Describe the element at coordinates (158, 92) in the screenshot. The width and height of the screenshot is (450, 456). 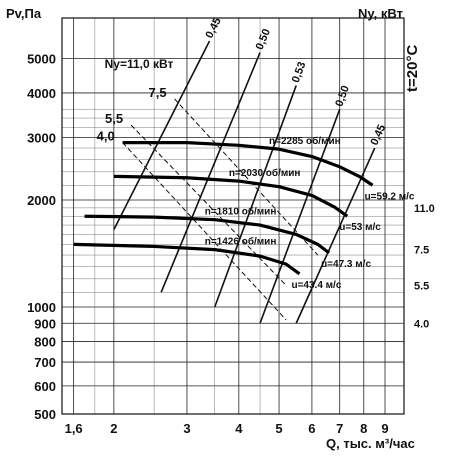
I see `power-line-label: 7,5` at that location.